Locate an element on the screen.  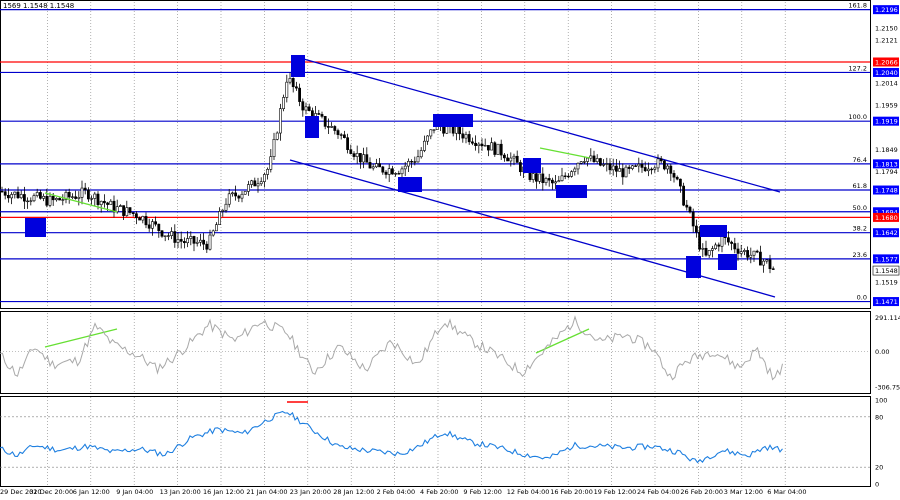
time-label: 9 Jan 04:00 is located at coordinates (134, 492).